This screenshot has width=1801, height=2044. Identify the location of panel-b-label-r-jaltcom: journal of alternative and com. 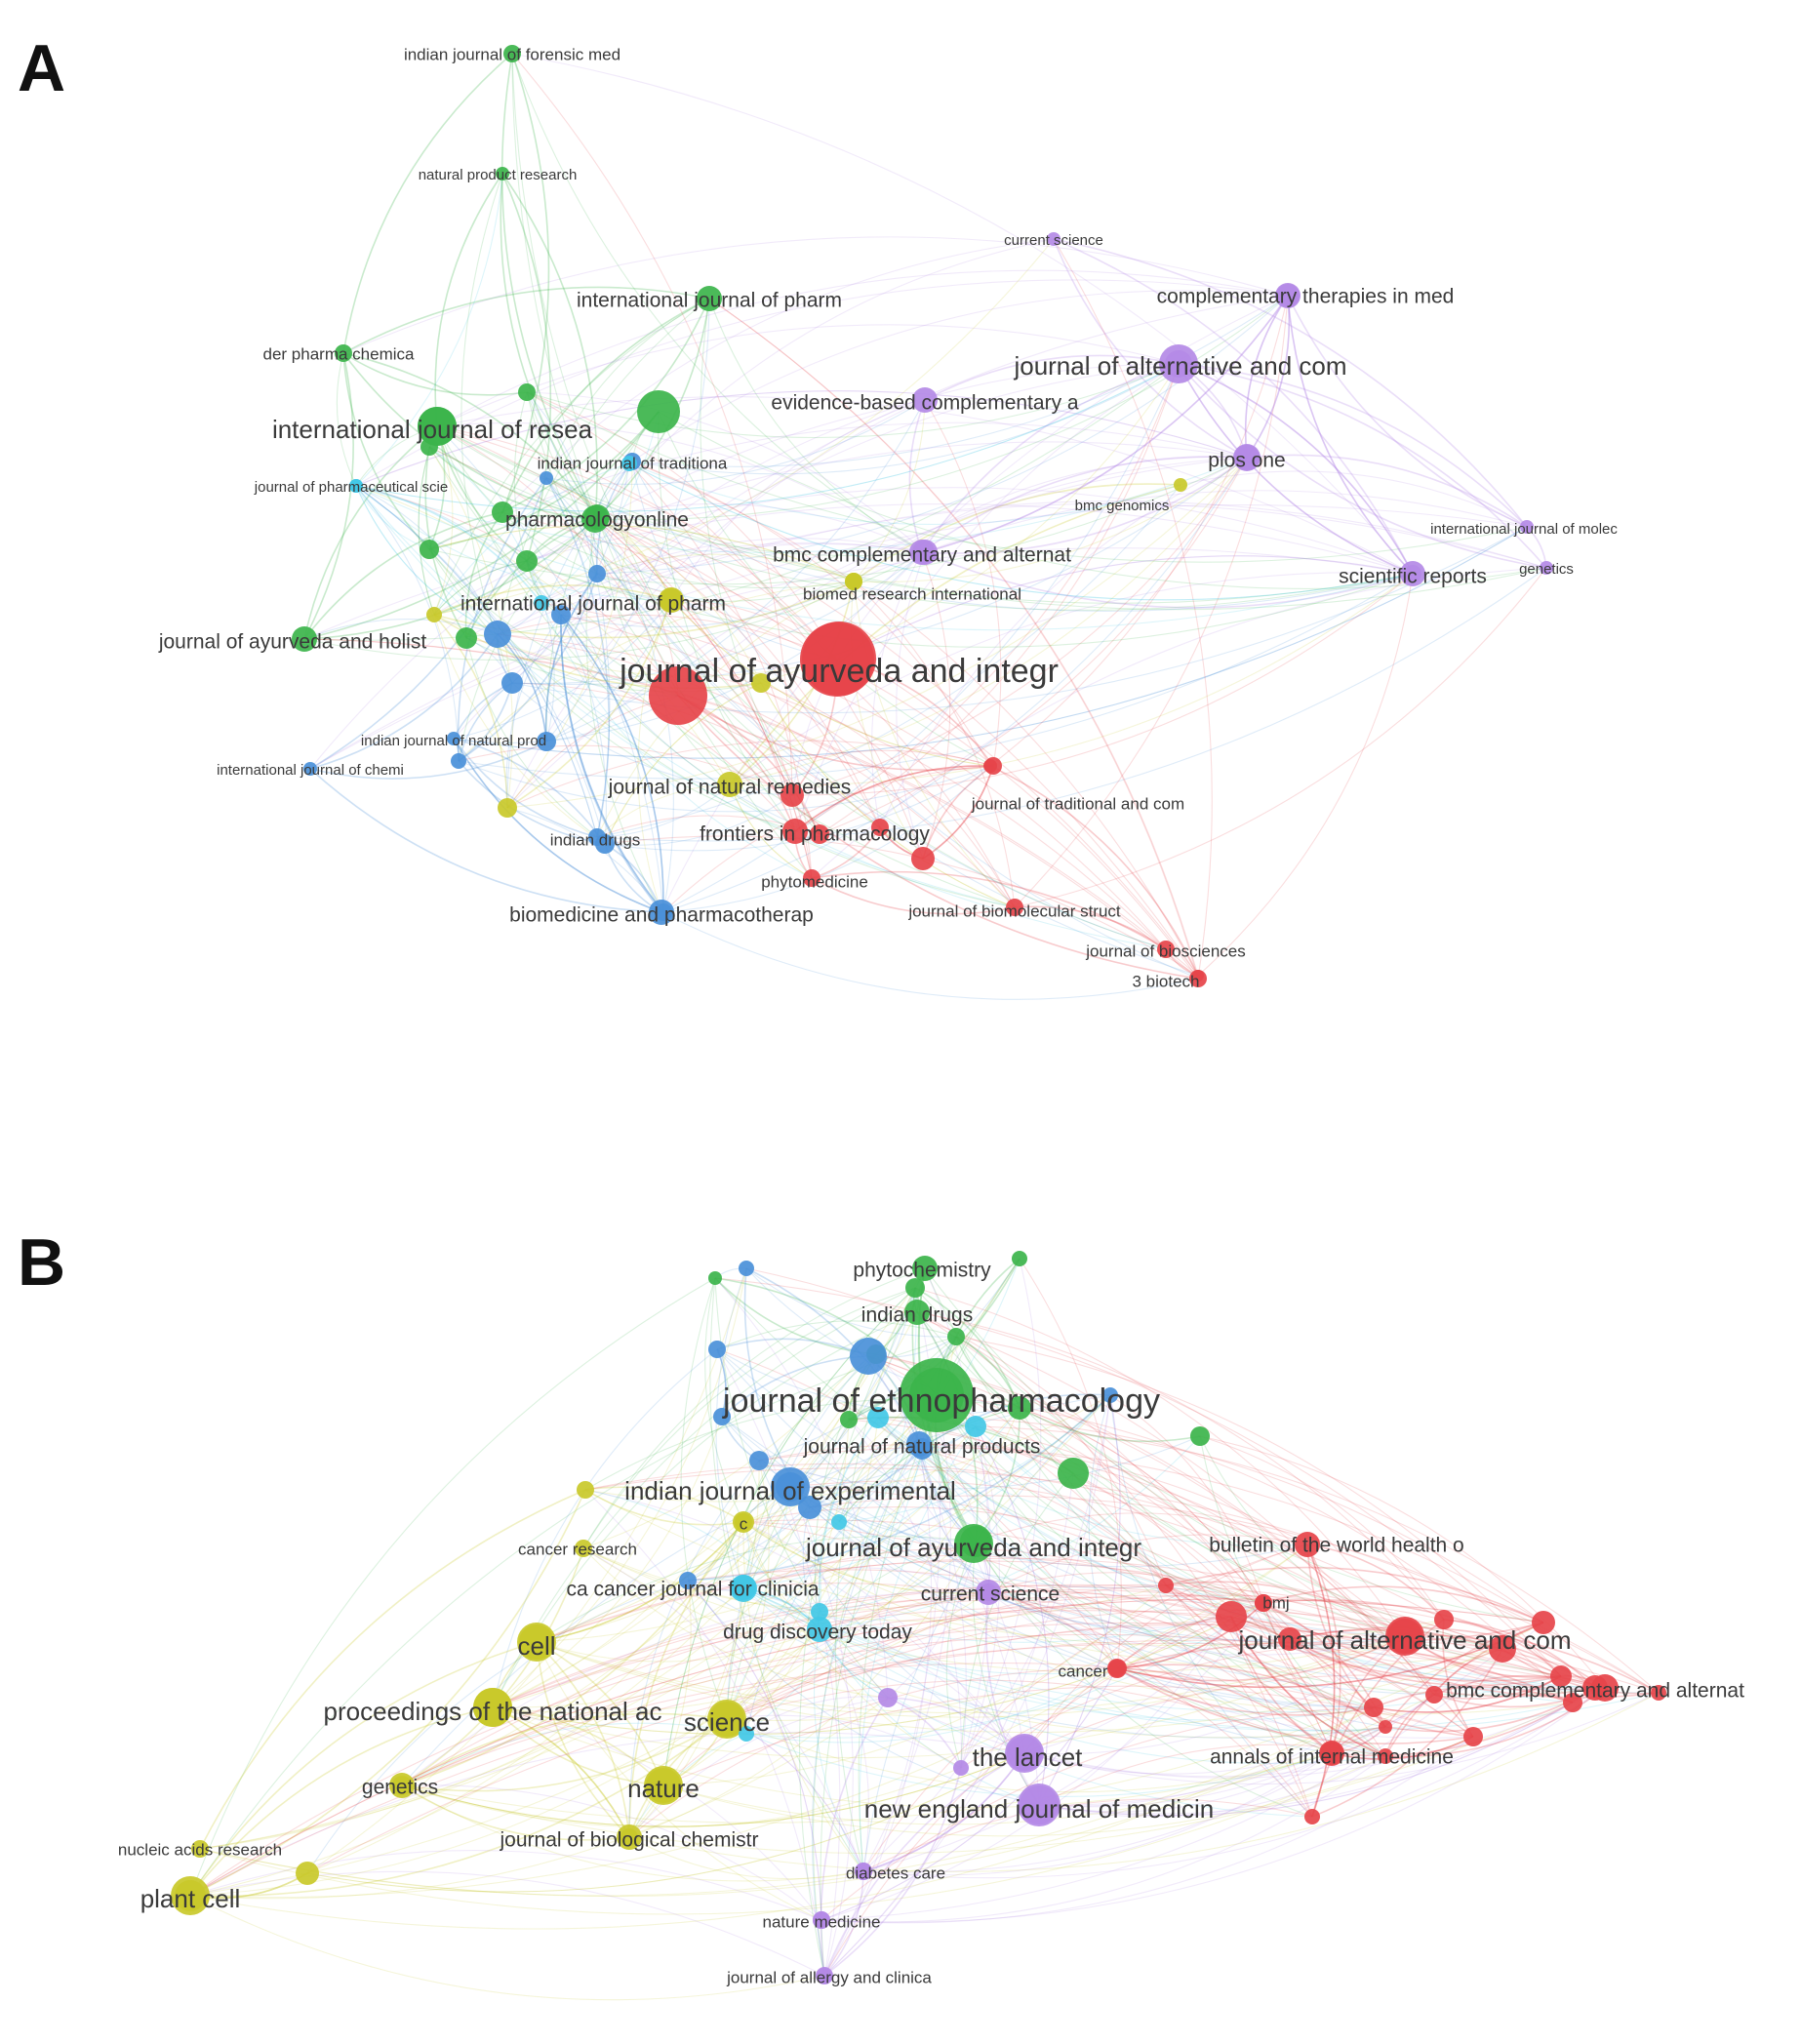
(1404, 1640).